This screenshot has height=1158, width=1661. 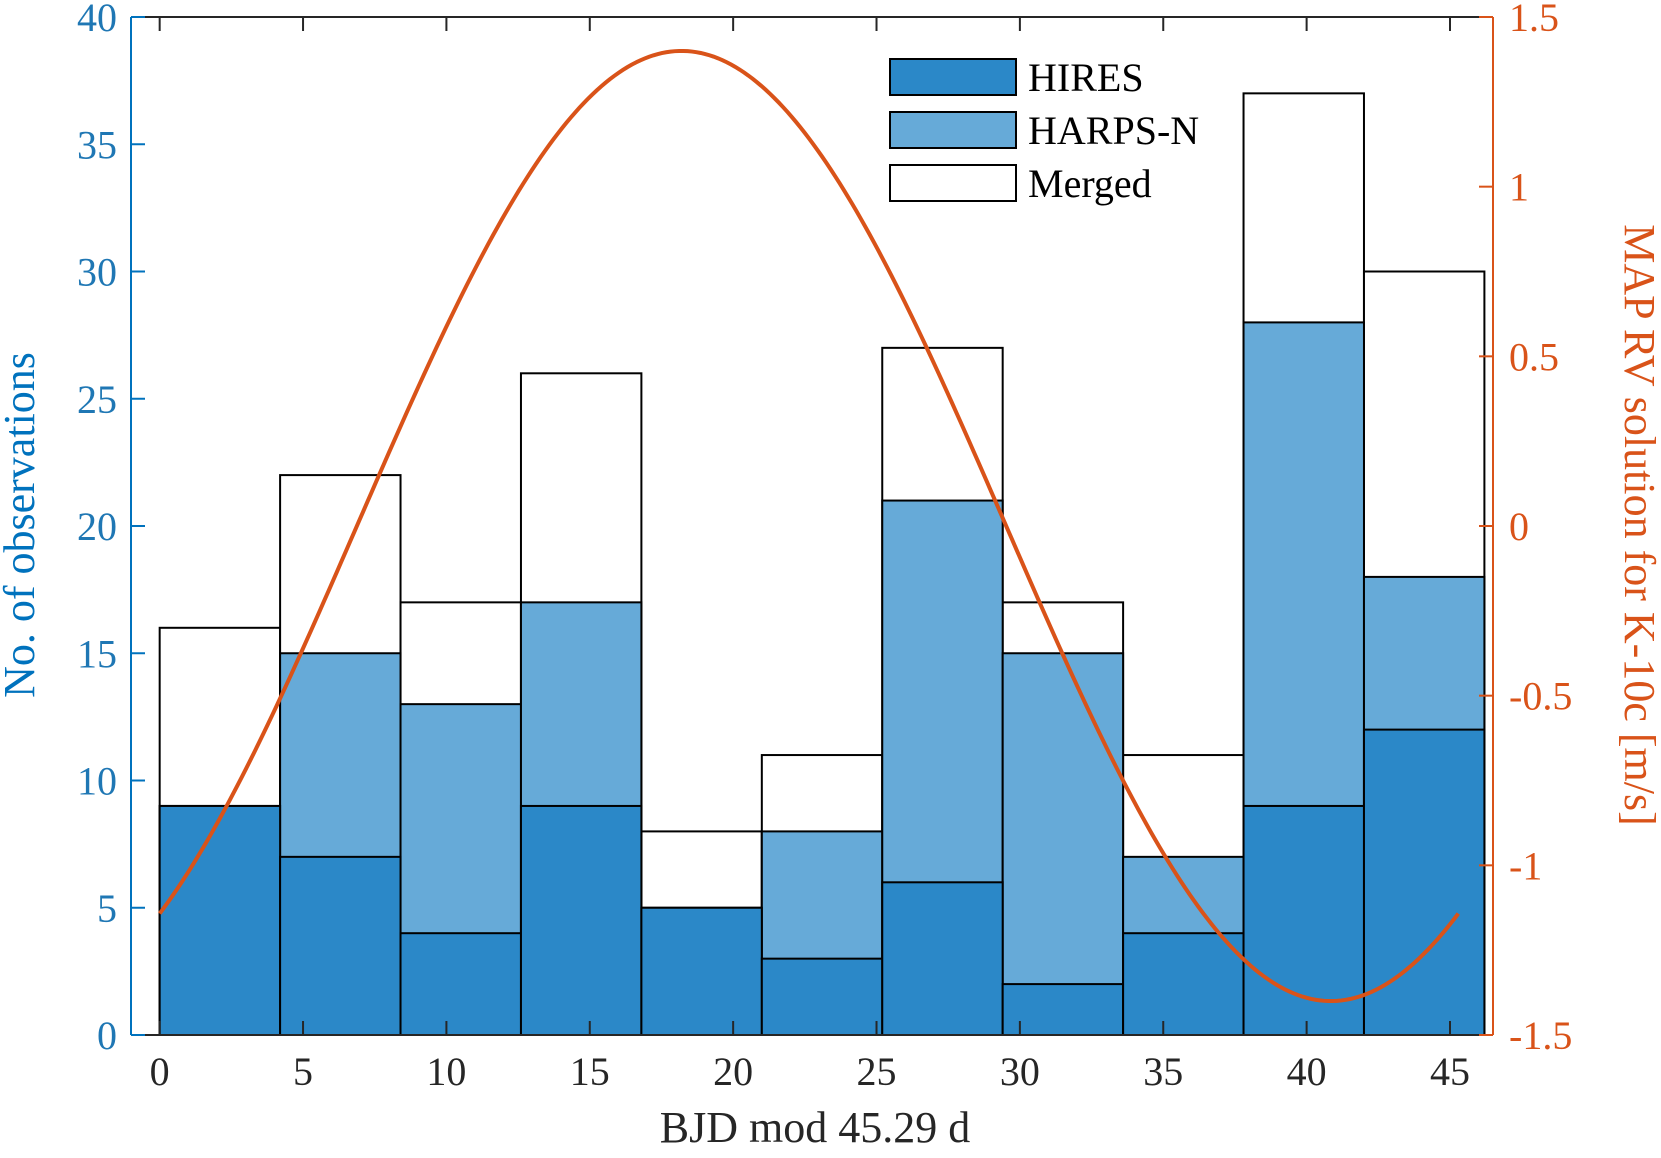 I want to click on right-ticks: -1.5 -1 -0.5 0 0.5 1 1.5, so click(x=1525, y=529).